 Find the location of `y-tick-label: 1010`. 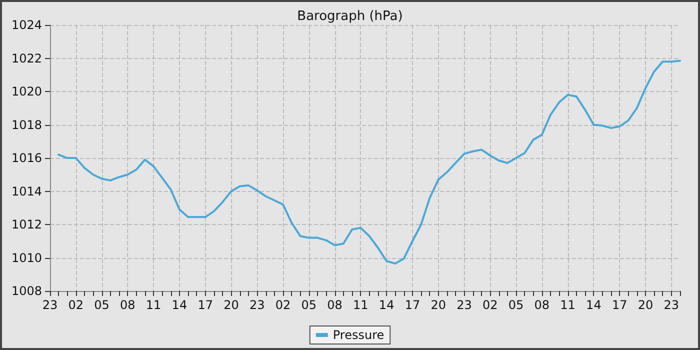

y-tick-label: 1010 is located at coordinates (26, 257).